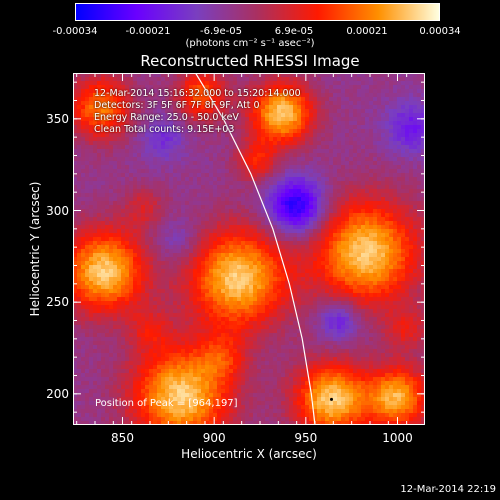 The height and width of the screenshot is (500, 500). I want to click on y-tick-label: 200, so click(57, 393).